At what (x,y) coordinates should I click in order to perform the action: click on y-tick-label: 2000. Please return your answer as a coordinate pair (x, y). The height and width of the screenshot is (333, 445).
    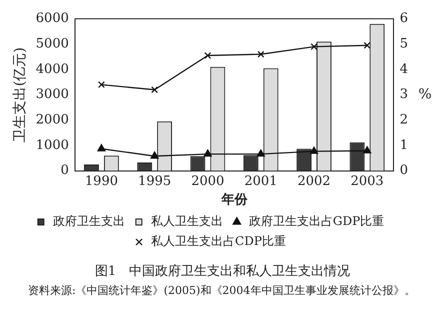
    Looking at the image, I should click on (52, 120).